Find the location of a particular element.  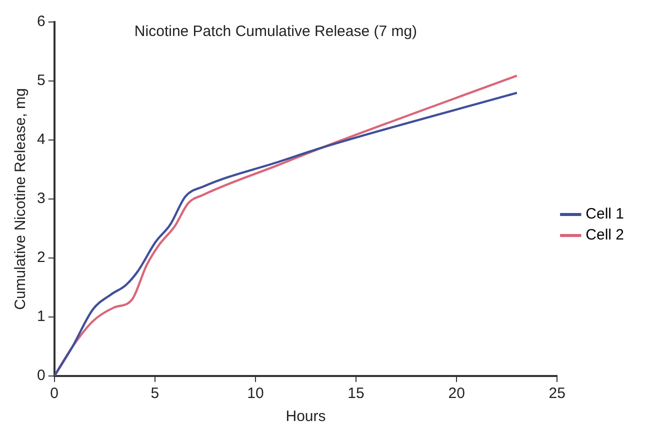

legend-label: Cell 2 is located at coordinates (605, 235).